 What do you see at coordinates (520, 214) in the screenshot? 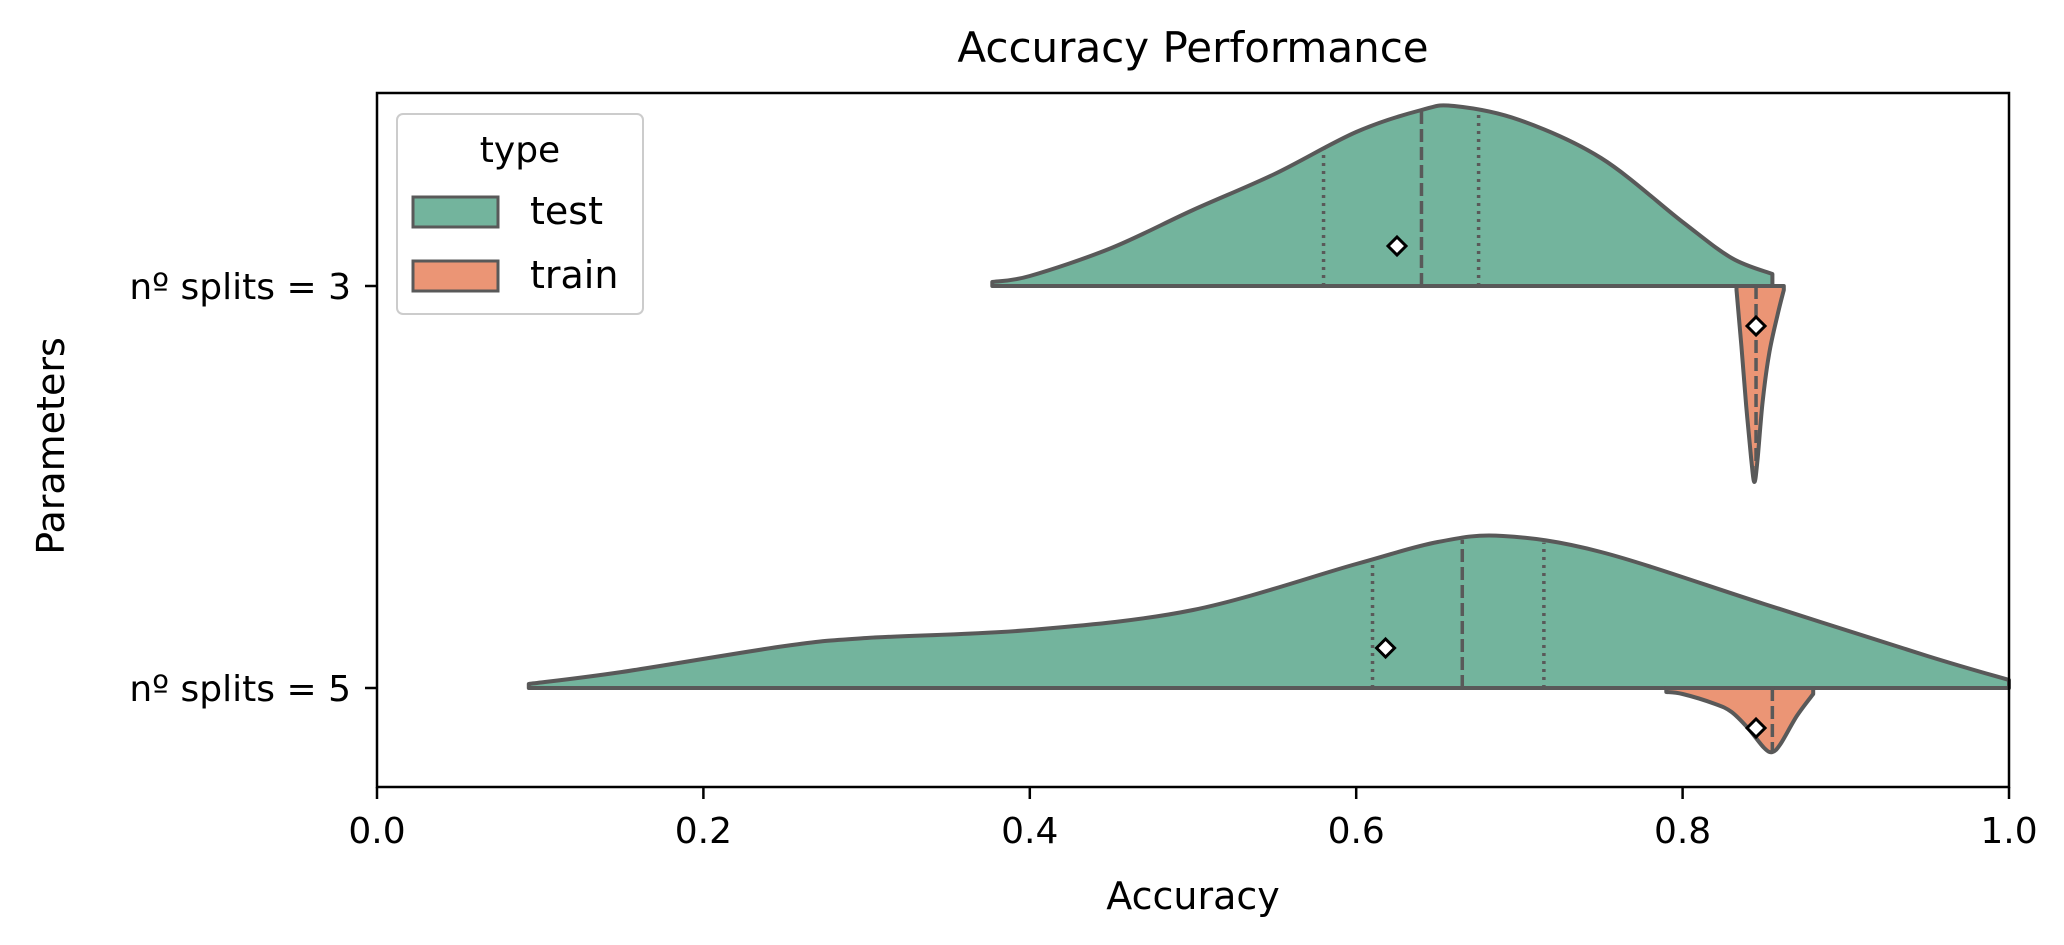
I see `legend: type test train` at bounding box center [520, 214].